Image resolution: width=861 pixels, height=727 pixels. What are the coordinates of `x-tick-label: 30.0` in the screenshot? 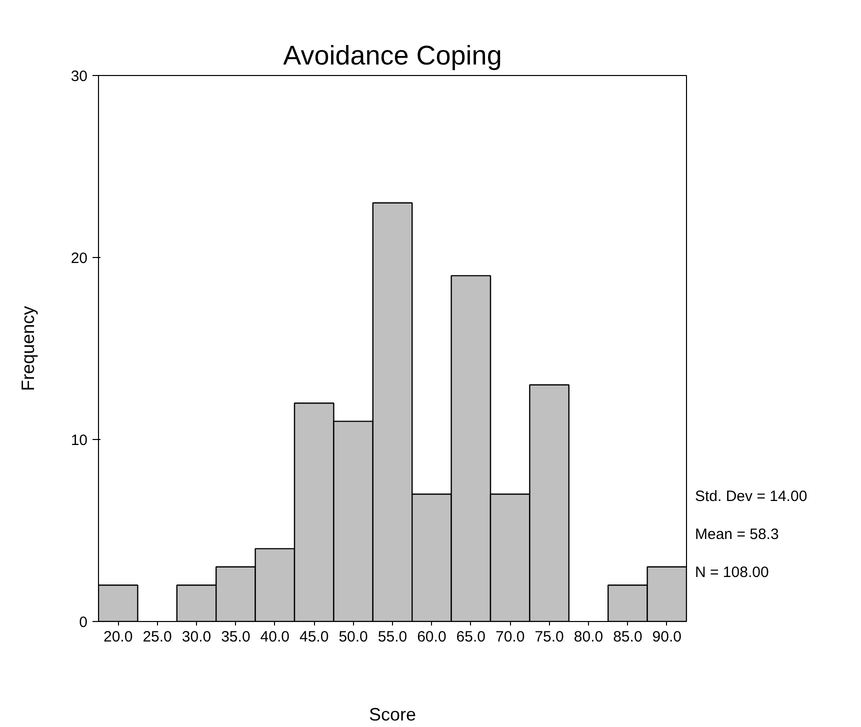 It's located at (197, 637).